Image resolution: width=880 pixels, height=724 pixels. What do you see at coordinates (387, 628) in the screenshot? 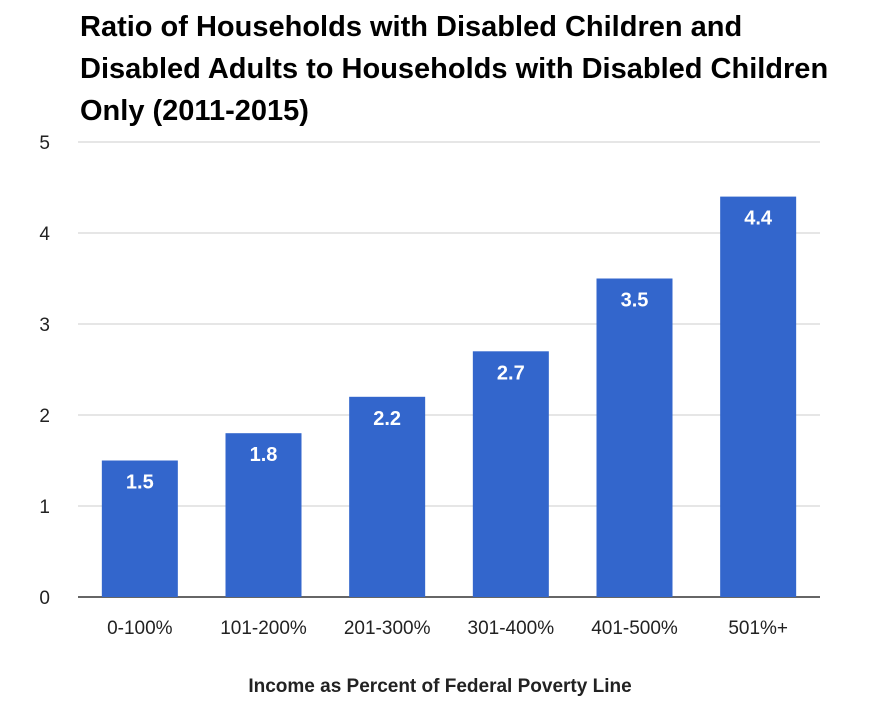
I see `x-tick-label: 201-300%` at bounding box center [387, 628].